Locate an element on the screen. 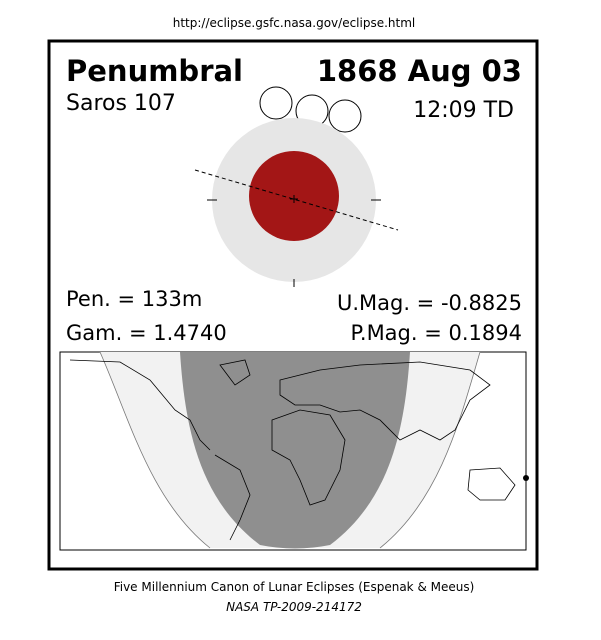  eclipse-date: 1868 Aug 03 is located at coordinates (419, 71).